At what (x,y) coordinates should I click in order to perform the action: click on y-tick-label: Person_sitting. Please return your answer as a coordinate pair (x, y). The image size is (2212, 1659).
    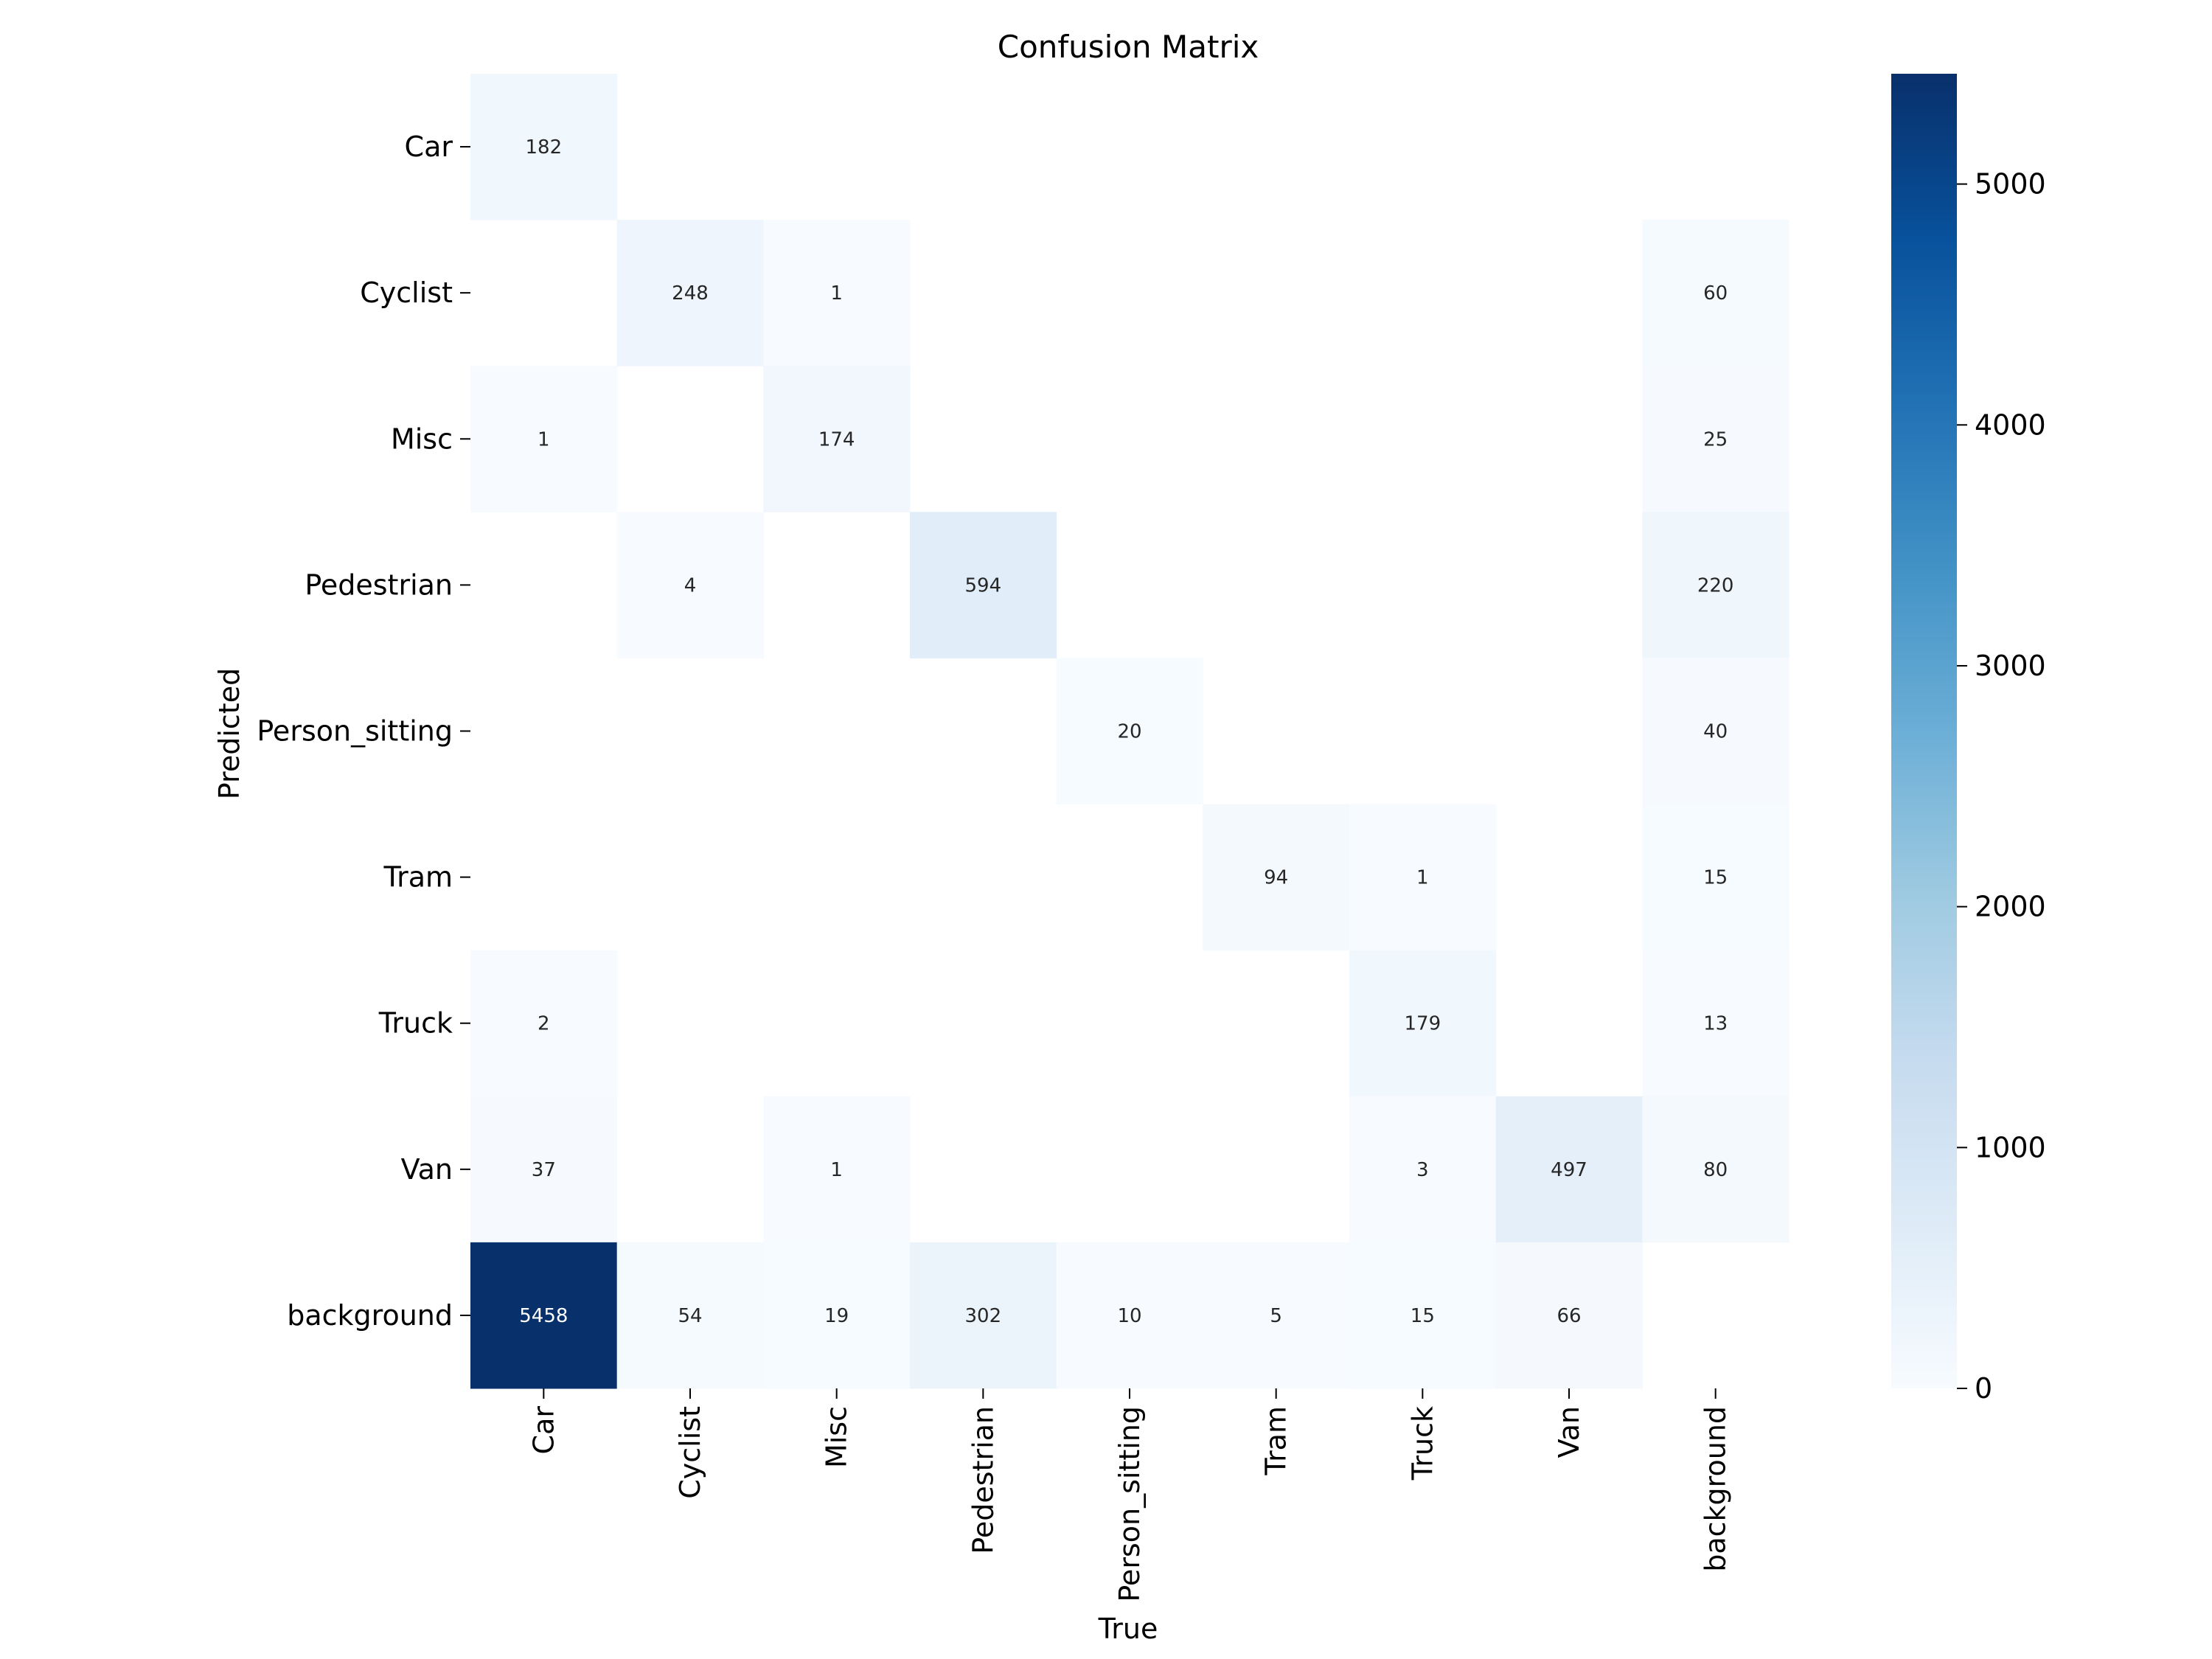
    Looking at the image, I should click on (355, 731).